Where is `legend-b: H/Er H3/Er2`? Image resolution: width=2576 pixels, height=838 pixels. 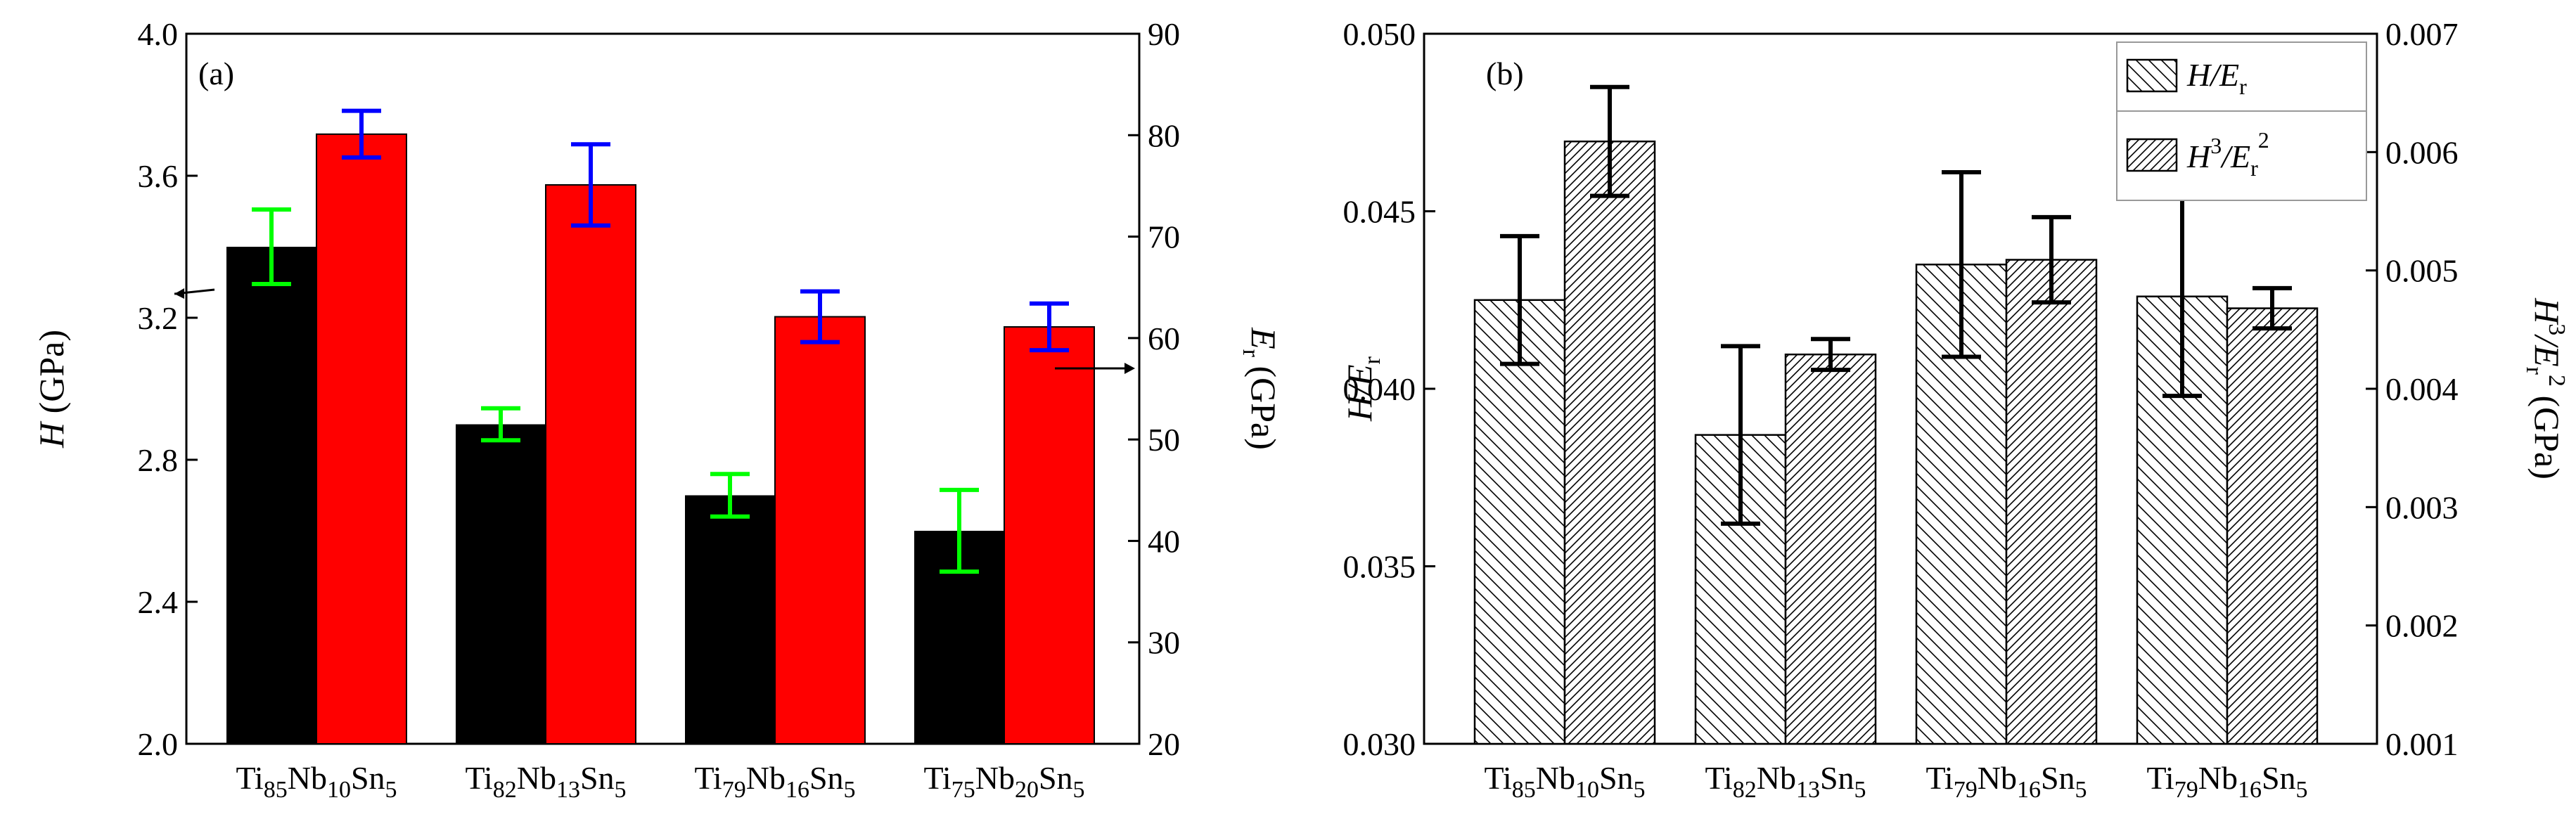
legend-b: H/Er H3/Er2 is located at coordinates (2241, 121).